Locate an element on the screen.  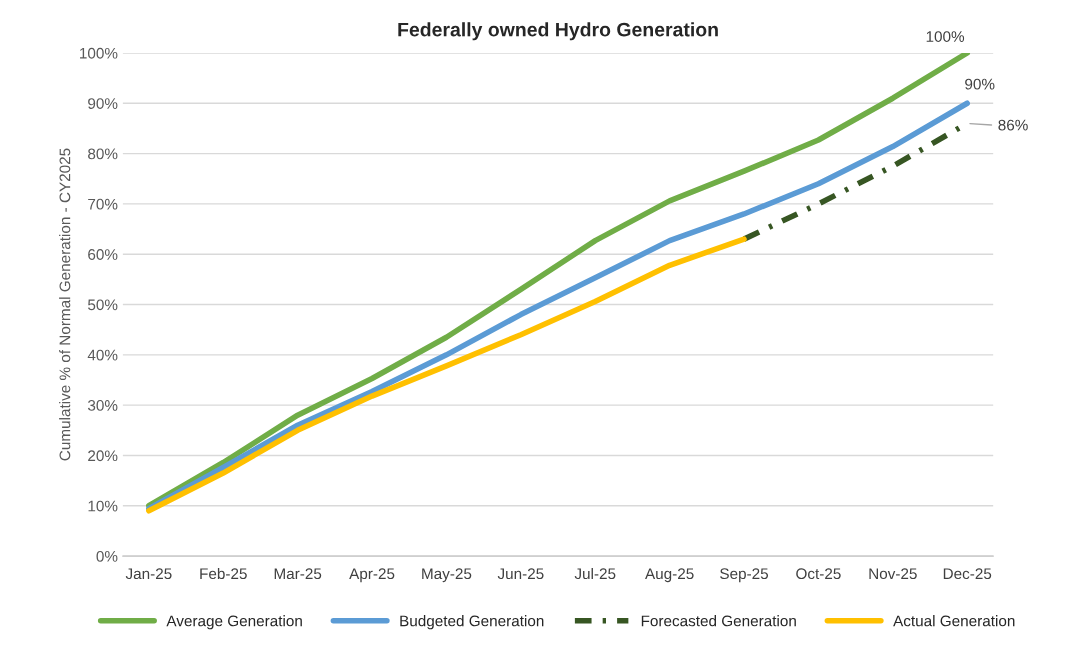
y-tick-label: 40% is located at coordinates (102, 355).